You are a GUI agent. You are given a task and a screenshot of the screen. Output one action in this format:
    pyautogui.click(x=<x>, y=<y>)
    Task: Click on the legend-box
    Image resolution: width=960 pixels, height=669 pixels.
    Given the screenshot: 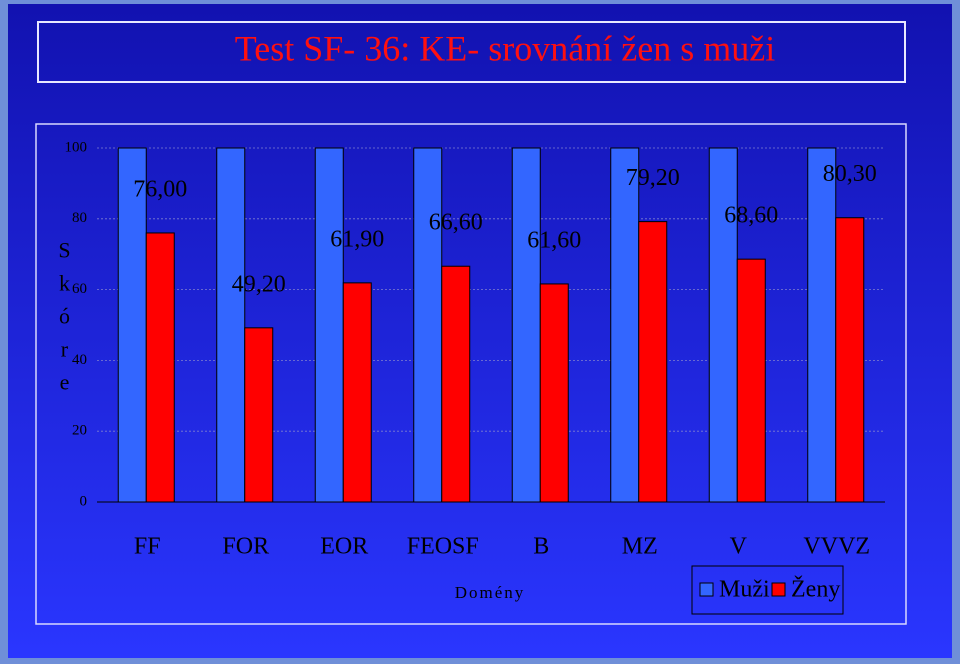 What is the action you would take?
    pyautogui.click(x=767, y=590)
    